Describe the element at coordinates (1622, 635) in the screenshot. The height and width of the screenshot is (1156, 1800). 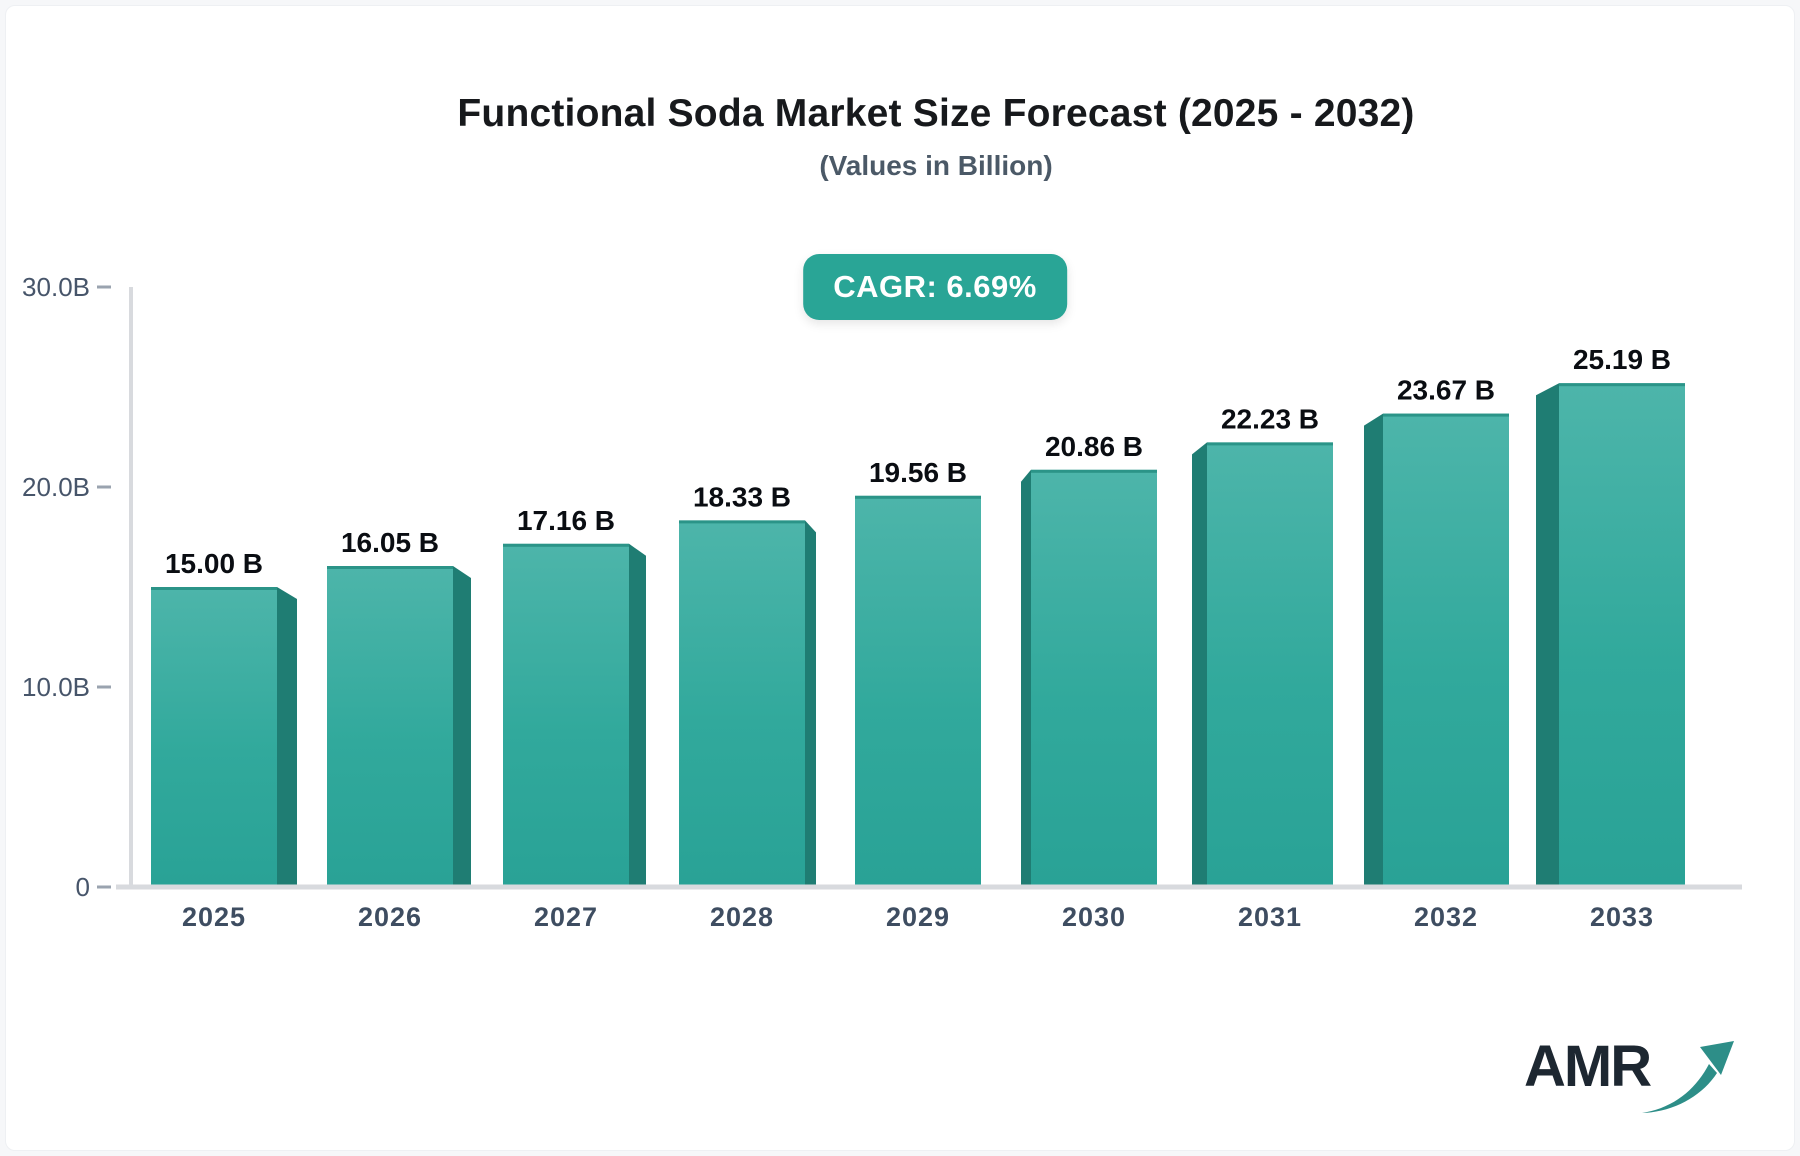
I see `bar-2033` at that location.